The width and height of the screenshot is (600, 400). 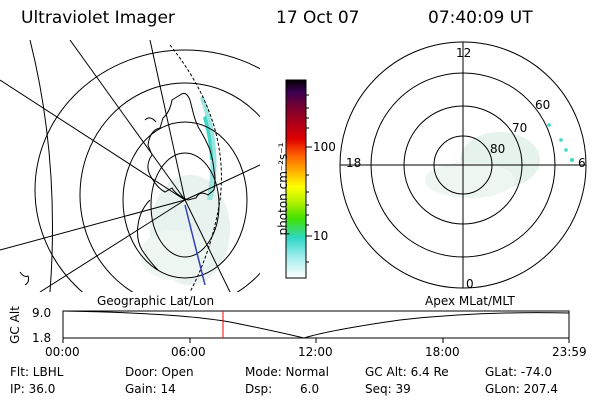 I want to click on ip-label: IP: 36.0, so click(x=33, y=389).